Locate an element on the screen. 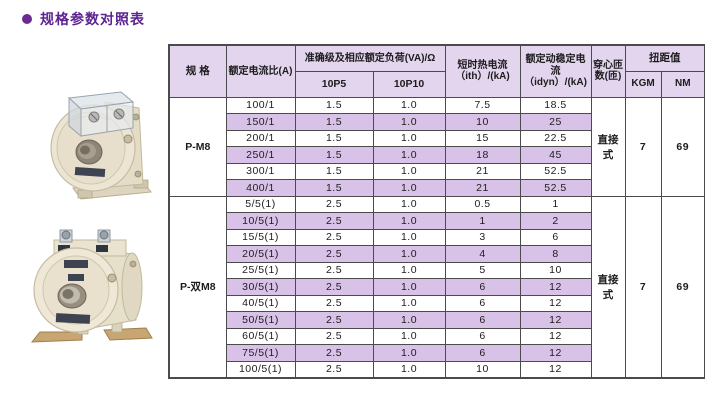 This screenshot has width=705, height=413. ratio-cell: 200/1 is located at coordinates (260, 138).